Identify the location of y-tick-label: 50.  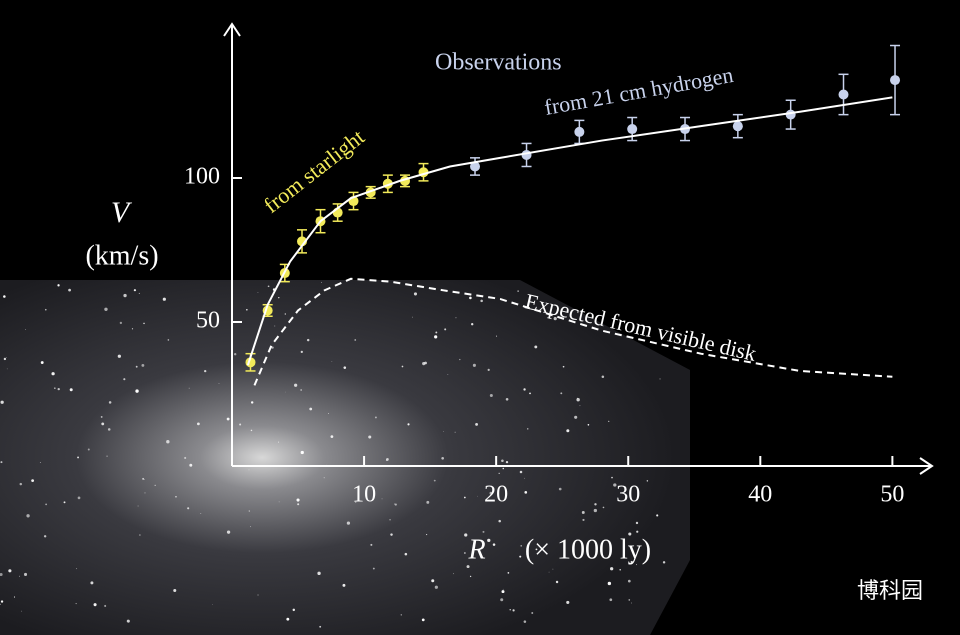
(208, 321).